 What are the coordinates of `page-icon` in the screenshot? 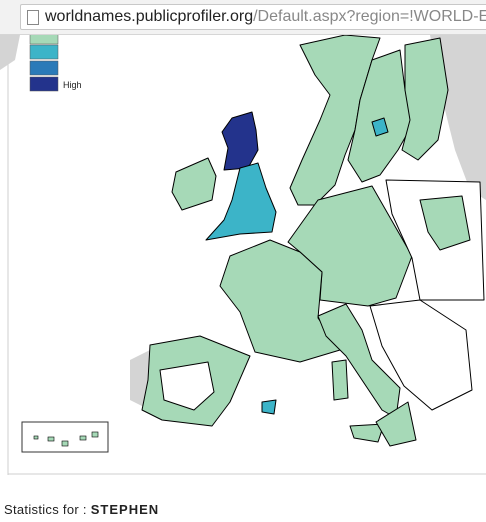 It's located at (33, 17).